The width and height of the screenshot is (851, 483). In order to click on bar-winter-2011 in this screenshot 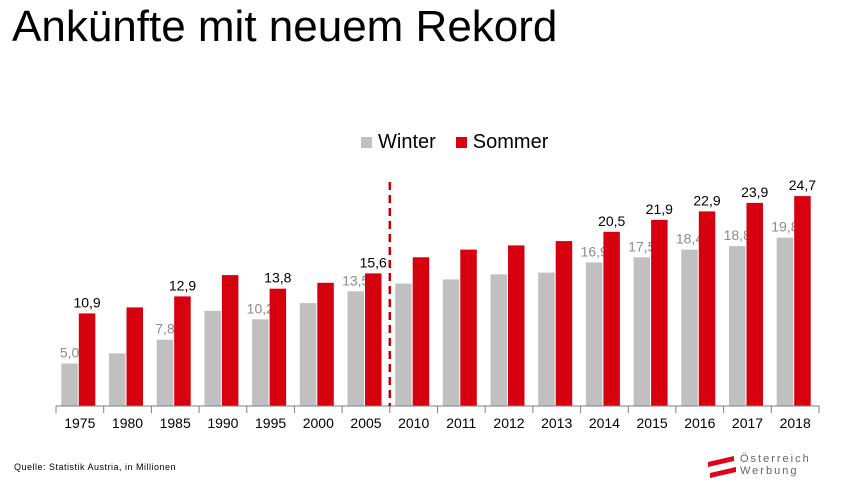, I will do `click(451, 343)`.